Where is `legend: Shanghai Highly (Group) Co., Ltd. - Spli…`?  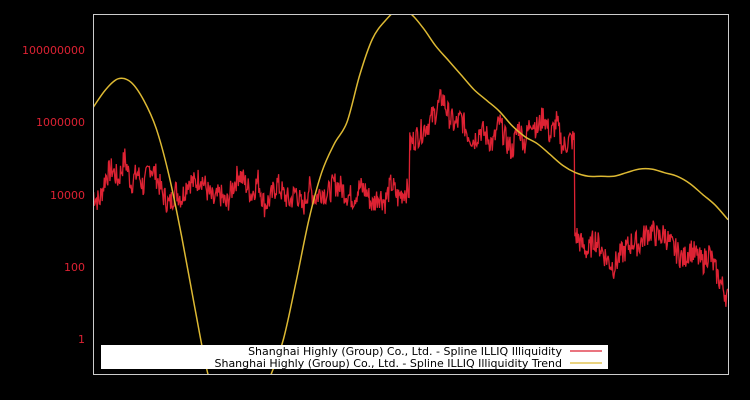
legend: Shanghai Highly (Group) Co., Ltd. - Spli… is located at coordinates (354, 357).